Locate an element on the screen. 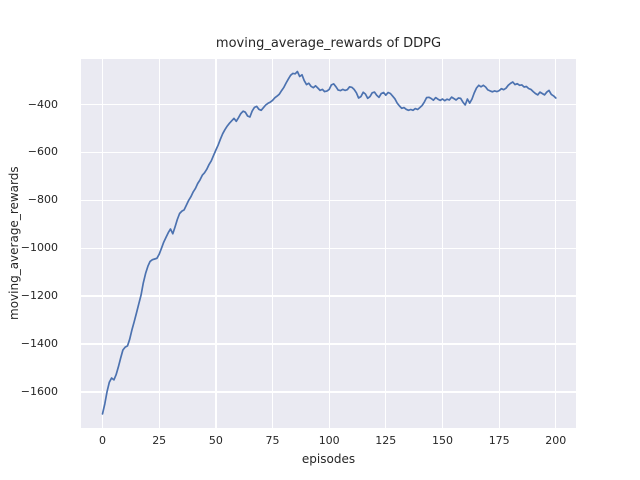 The height and width of the screenshot is (480, 640). chart-title: moving_average_rewards of DDPG is located at coordinates (328, 43).